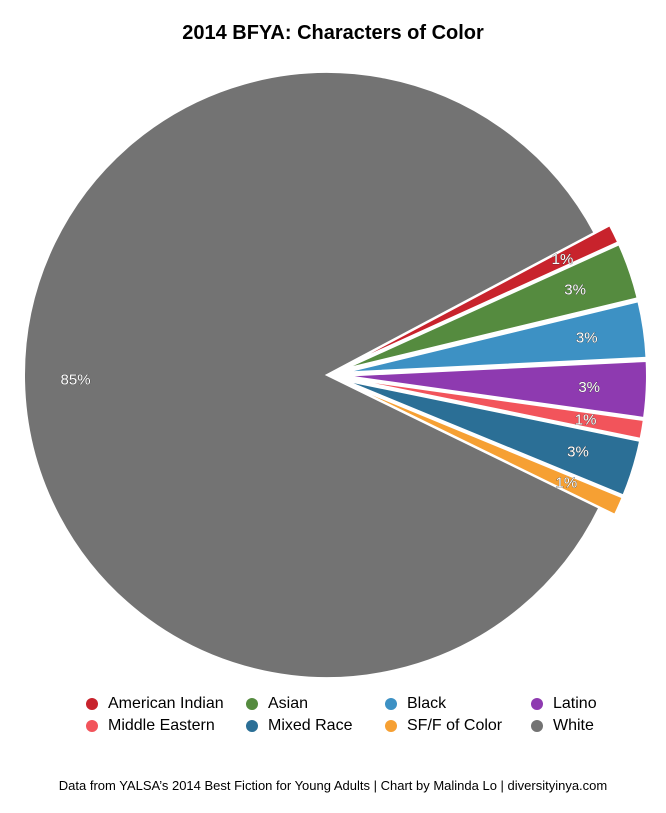 This screenshot has height=813, width=666. I want to click on legend-label: Black, so click(427, 703).